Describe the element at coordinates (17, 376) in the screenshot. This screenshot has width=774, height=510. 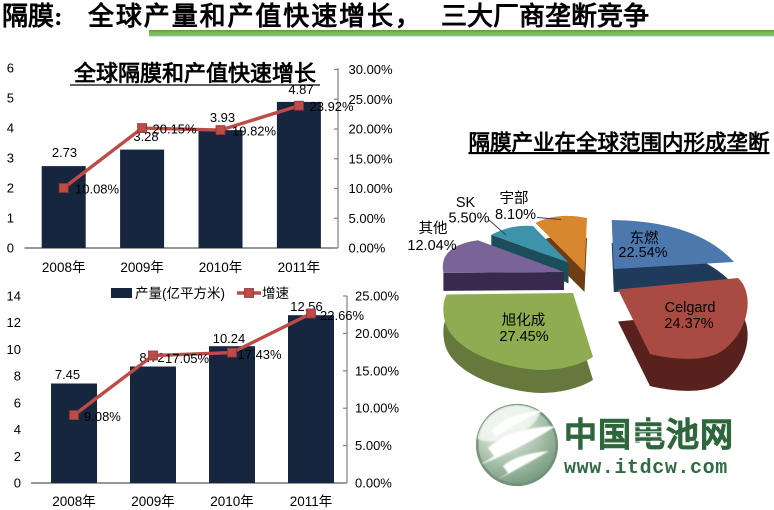
I see `svg-text: 8` at that location.